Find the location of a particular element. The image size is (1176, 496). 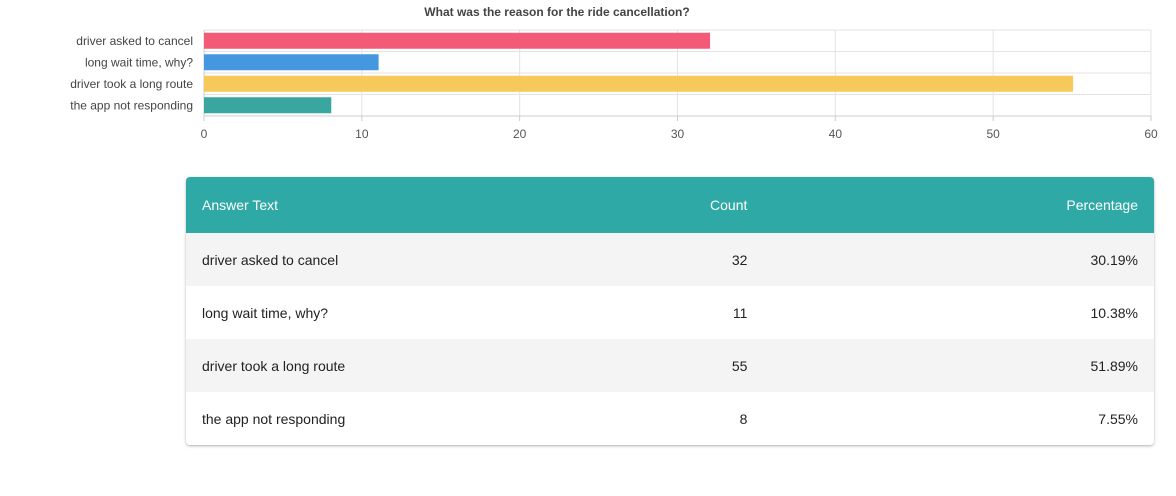

row-percentage: 7.55% is located at coordinates (1118, 418).